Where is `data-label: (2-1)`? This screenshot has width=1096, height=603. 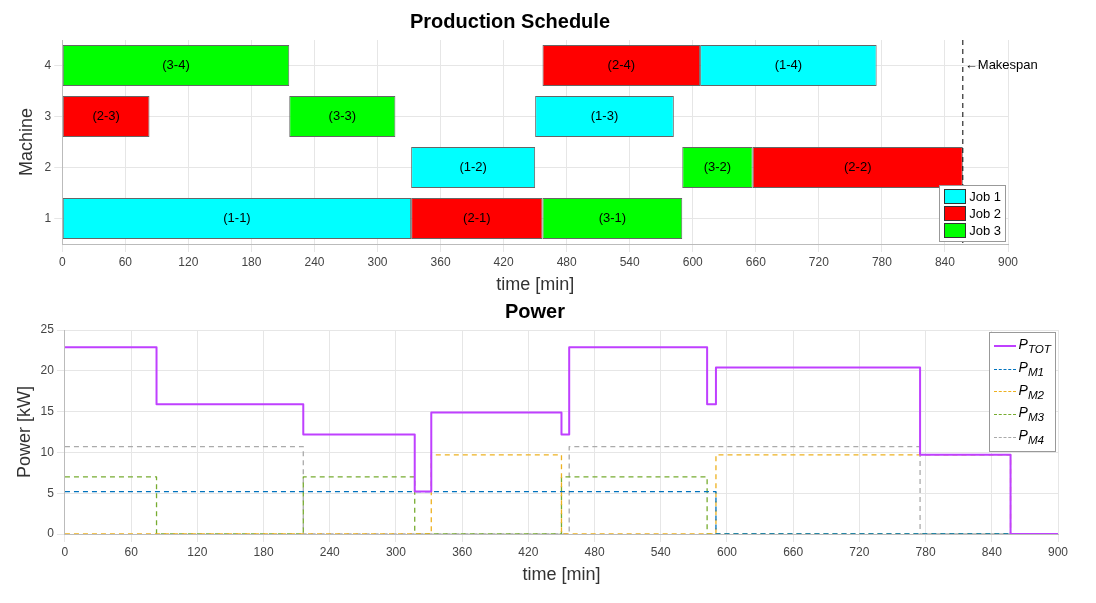 data-label: (2-1) is located at coordinates (477, 218).